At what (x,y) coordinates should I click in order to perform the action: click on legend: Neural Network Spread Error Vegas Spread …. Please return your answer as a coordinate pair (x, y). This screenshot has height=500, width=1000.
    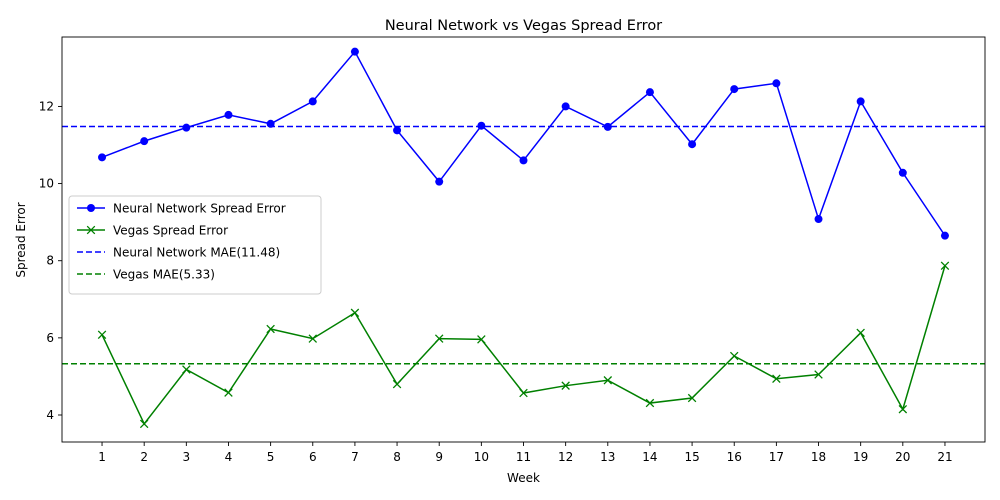
    Looking at the image, I should click on (195, 245).